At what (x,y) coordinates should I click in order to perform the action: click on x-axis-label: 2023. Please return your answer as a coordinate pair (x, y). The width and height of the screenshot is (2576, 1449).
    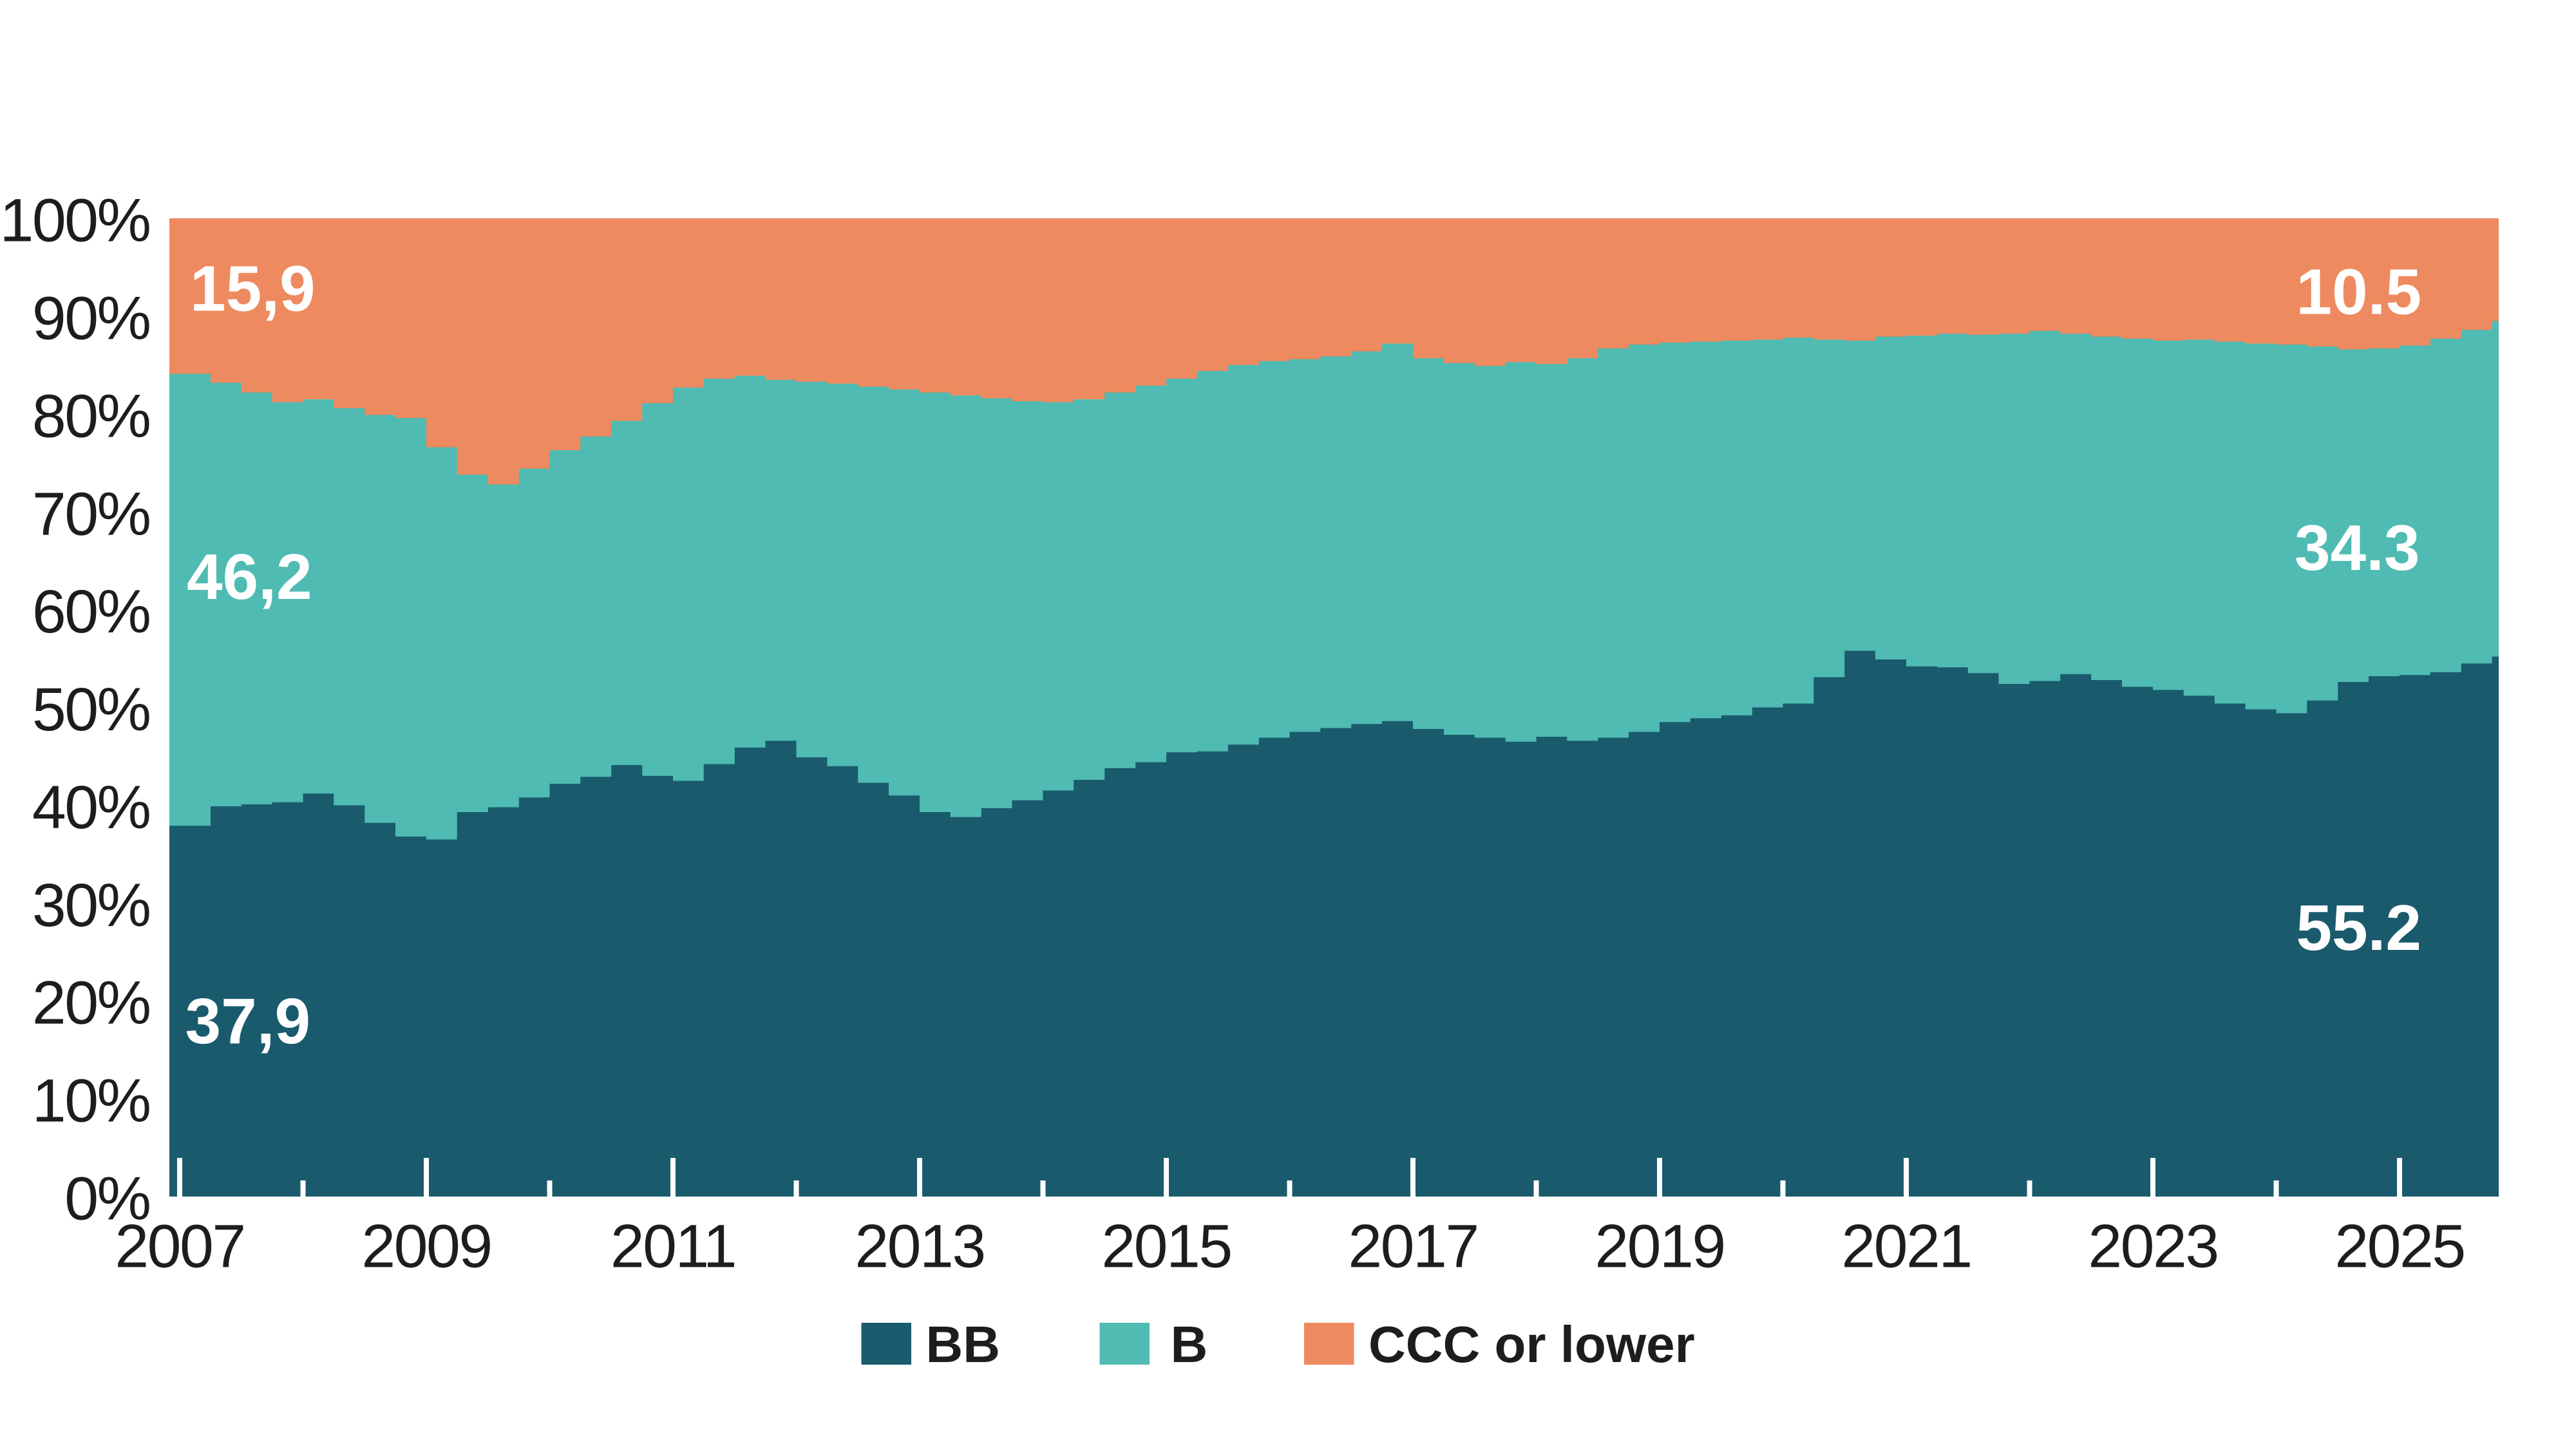
    Looking at the image, I should click on (2152, 1247).